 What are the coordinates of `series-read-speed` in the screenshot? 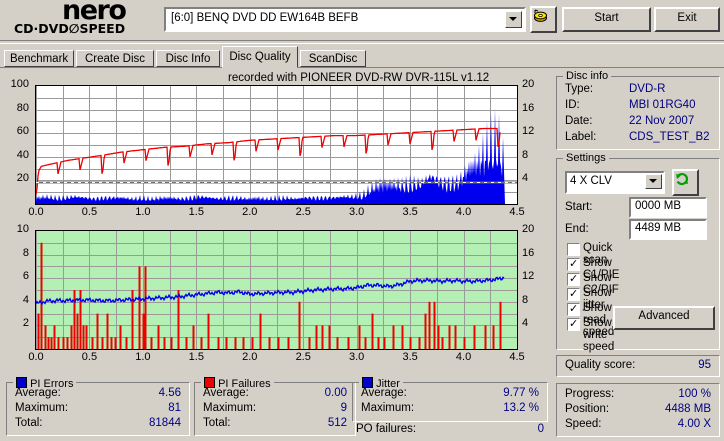 It's located at (268, 161).